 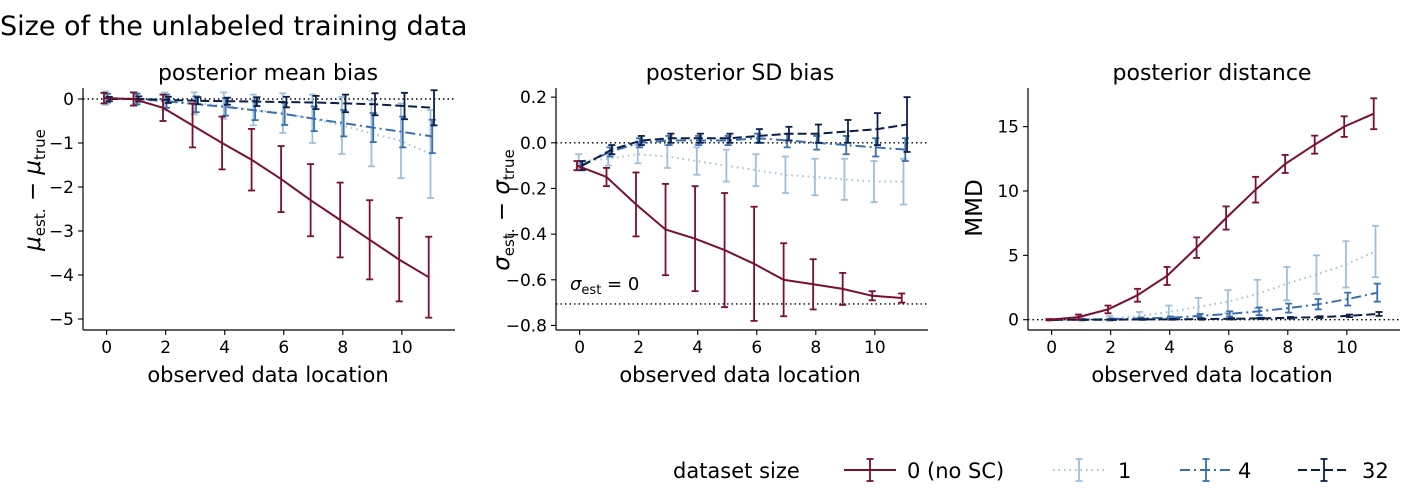 I want to click on y-tick-label: 5, so click(x=1013, y=256).